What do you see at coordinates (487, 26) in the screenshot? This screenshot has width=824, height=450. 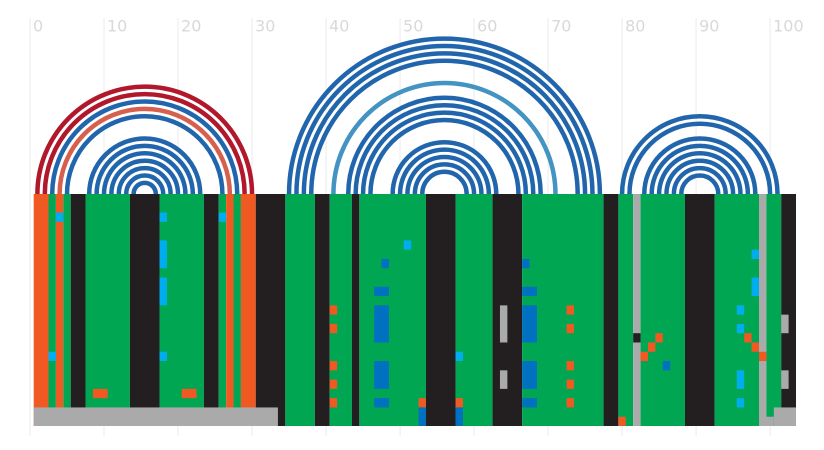 I see `x-tick-label: 60` at bounding box center [487, 26].